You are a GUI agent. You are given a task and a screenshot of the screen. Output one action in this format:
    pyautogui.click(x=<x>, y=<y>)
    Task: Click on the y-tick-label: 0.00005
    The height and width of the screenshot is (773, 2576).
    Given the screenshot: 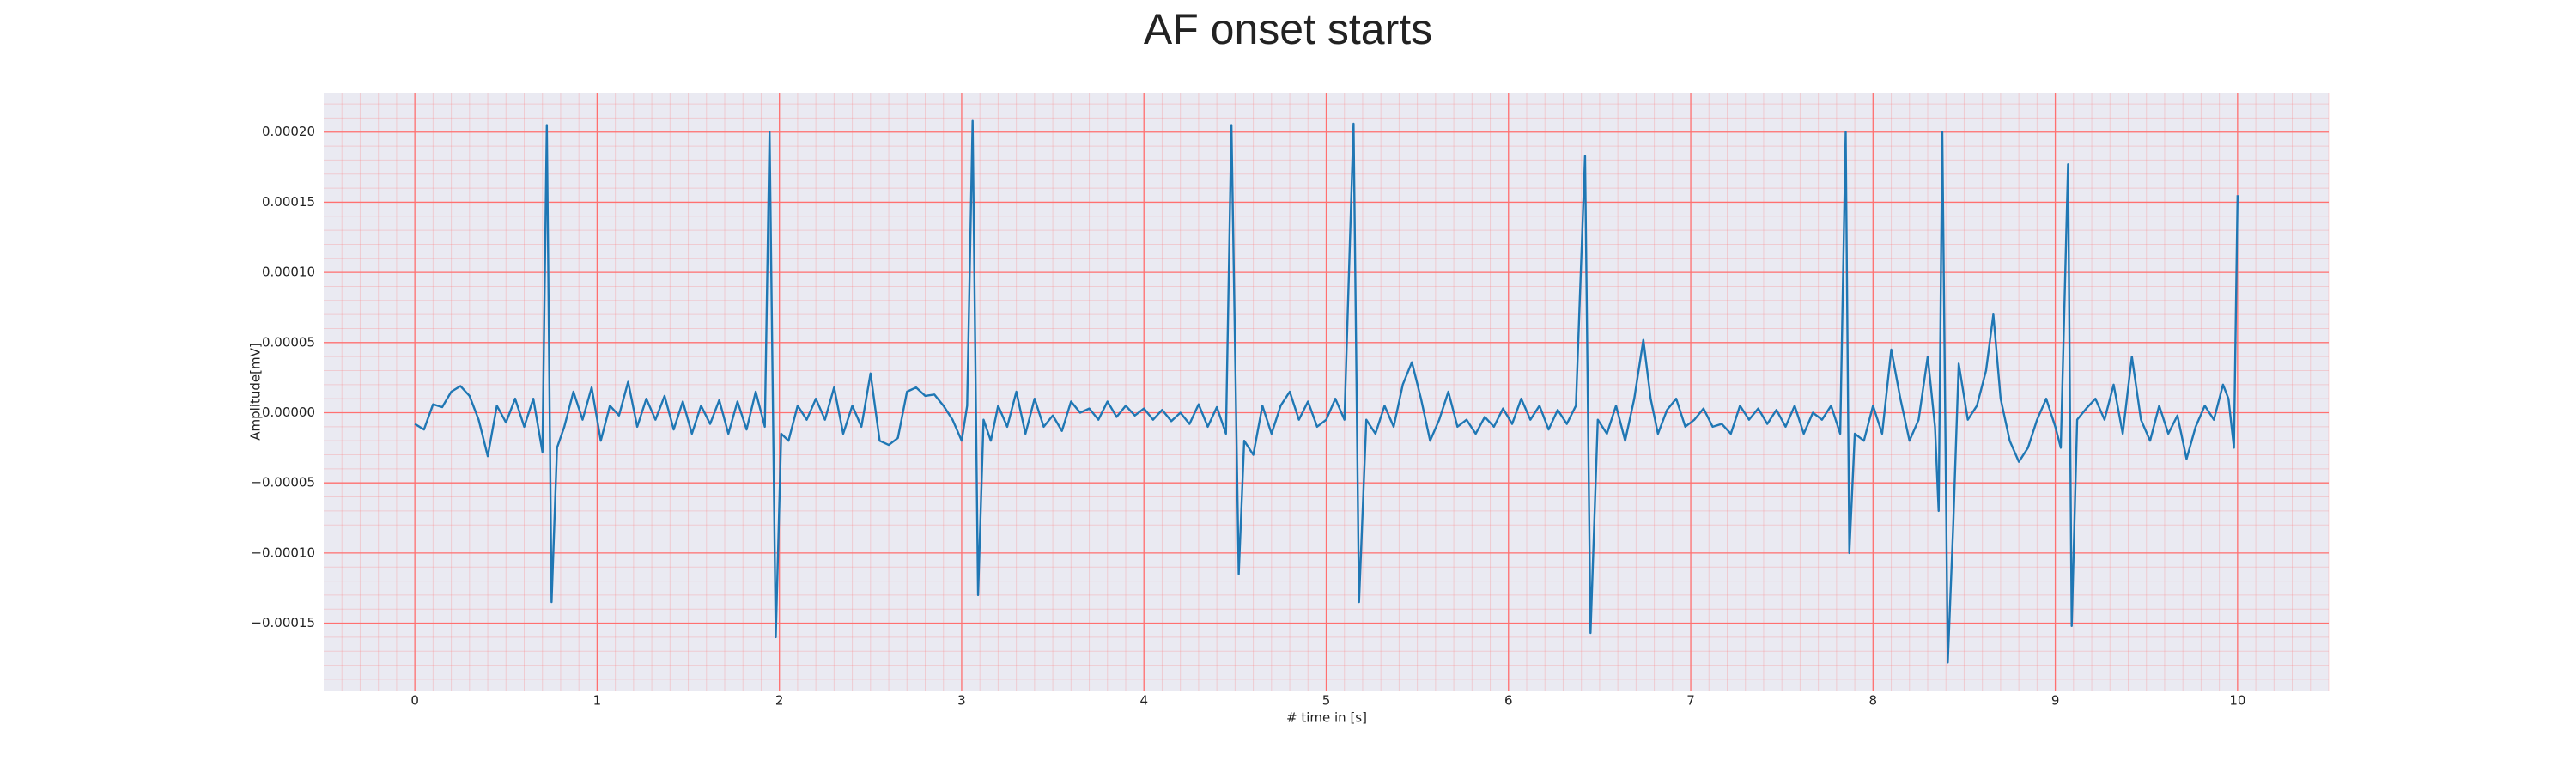 What is the action you would take?
    pyautogui.click(x=289, y=342)
    